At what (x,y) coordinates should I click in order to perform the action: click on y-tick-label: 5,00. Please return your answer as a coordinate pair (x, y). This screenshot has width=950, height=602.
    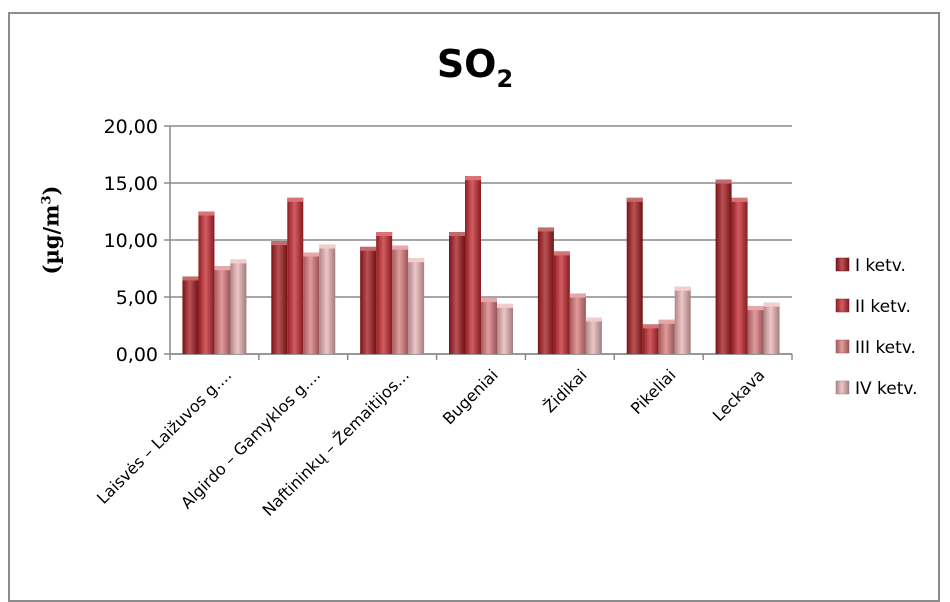
    Looking at the image, I should click on (137, 298).